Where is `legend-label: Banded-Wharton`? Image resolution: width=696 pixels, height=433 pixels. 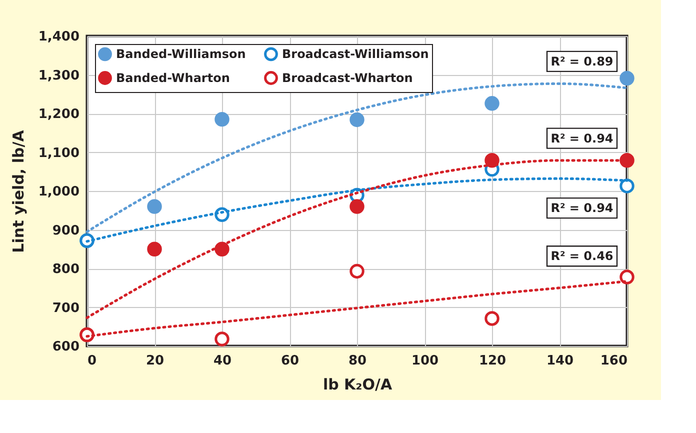 legend-label: Banded-Wharton is located at coordinates (173, 78).